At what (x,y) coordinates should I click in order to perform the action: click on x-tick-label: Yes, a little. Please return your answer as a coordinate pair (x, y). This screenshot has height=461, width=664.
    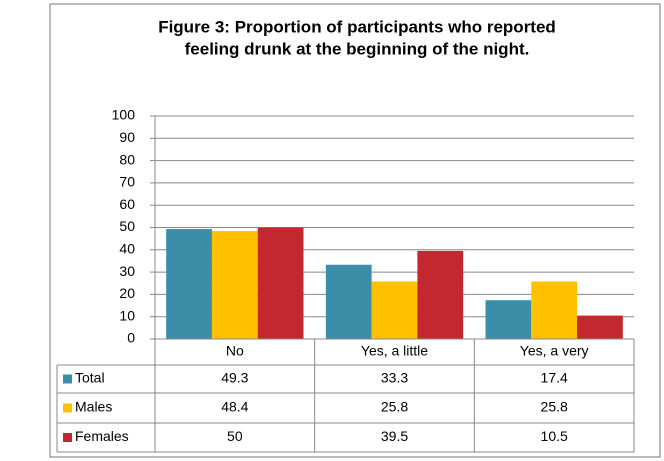
    Looking at the image, I should click on (394, 351).